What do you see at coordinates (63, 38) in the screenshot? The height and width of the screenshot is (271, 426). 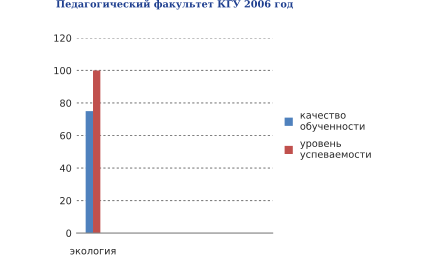 I see `y-tick-label: 120` at bounding box center [63, 38].